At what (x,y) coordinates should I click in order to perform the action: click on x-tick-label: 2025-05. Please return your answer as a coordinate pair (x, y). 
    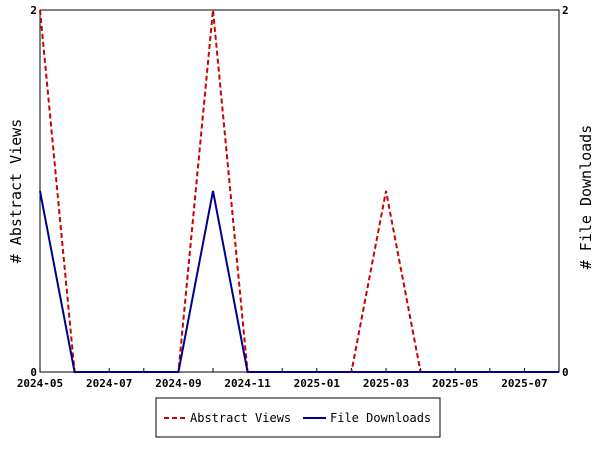
    Looking at the image, I should click on (455, 383).